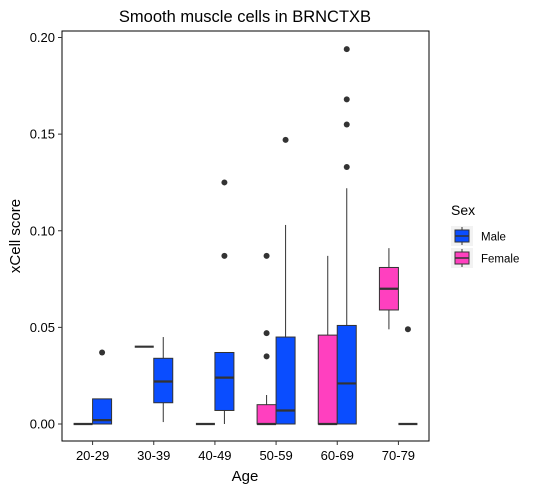  I want to click on y-tick-label: 0.00, so click(42, 424).